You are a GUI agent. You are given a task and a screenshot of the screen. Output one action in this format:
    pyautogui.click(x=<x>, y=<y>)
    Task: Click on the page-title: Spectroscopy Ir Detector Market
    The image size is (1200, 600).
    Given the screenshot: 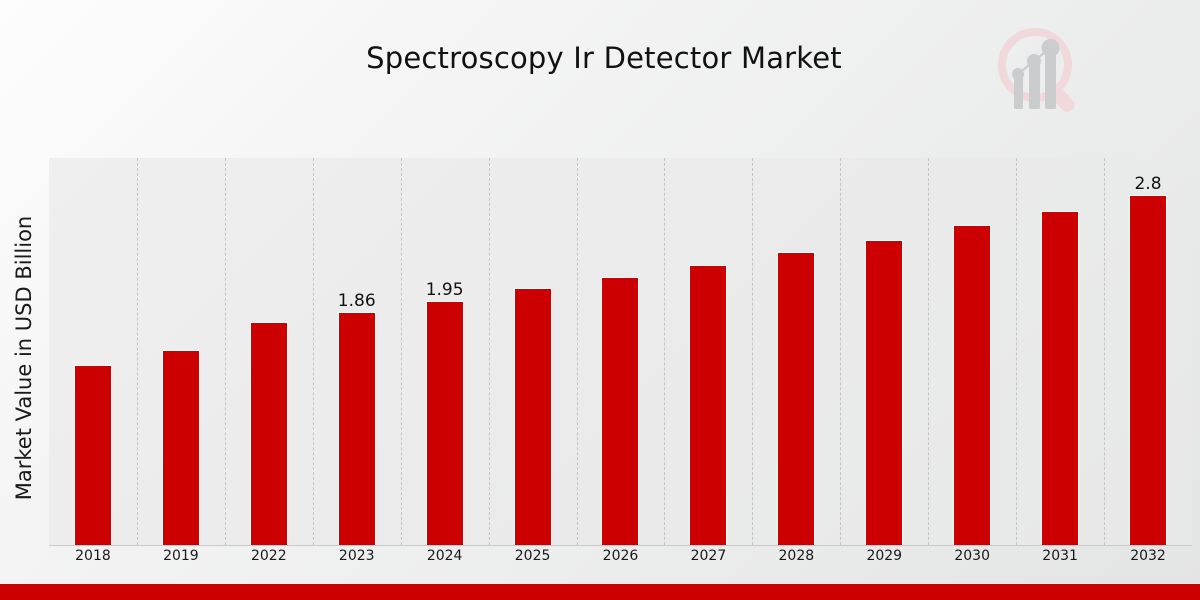 What is the action you would take?
    pyautogui.click(x=604, y=58)
    